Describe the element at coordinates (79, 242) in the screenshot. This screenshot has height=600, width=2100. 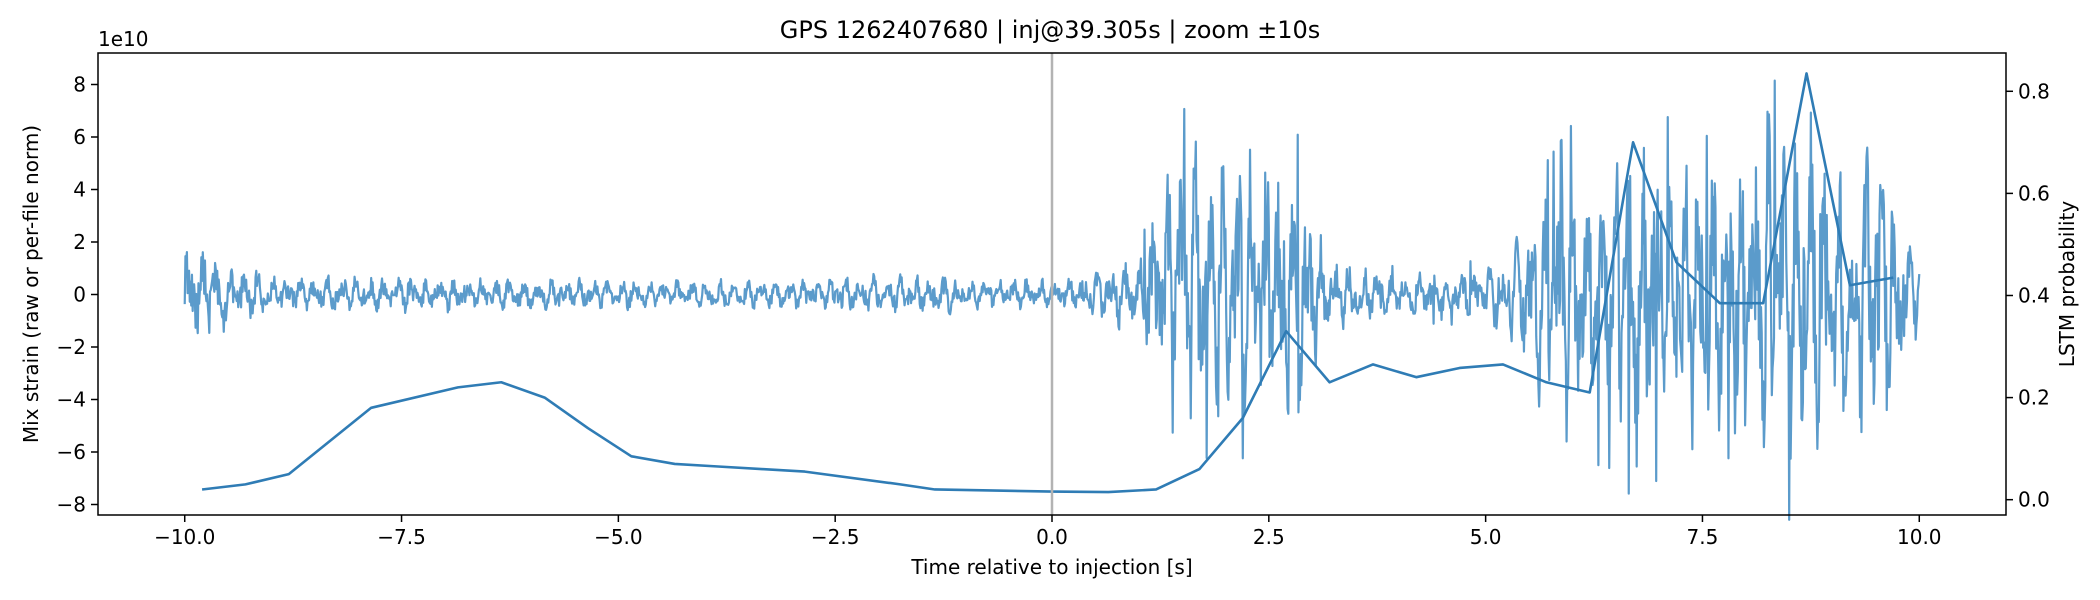
I see `y-left-tick-label: 2` at that location.